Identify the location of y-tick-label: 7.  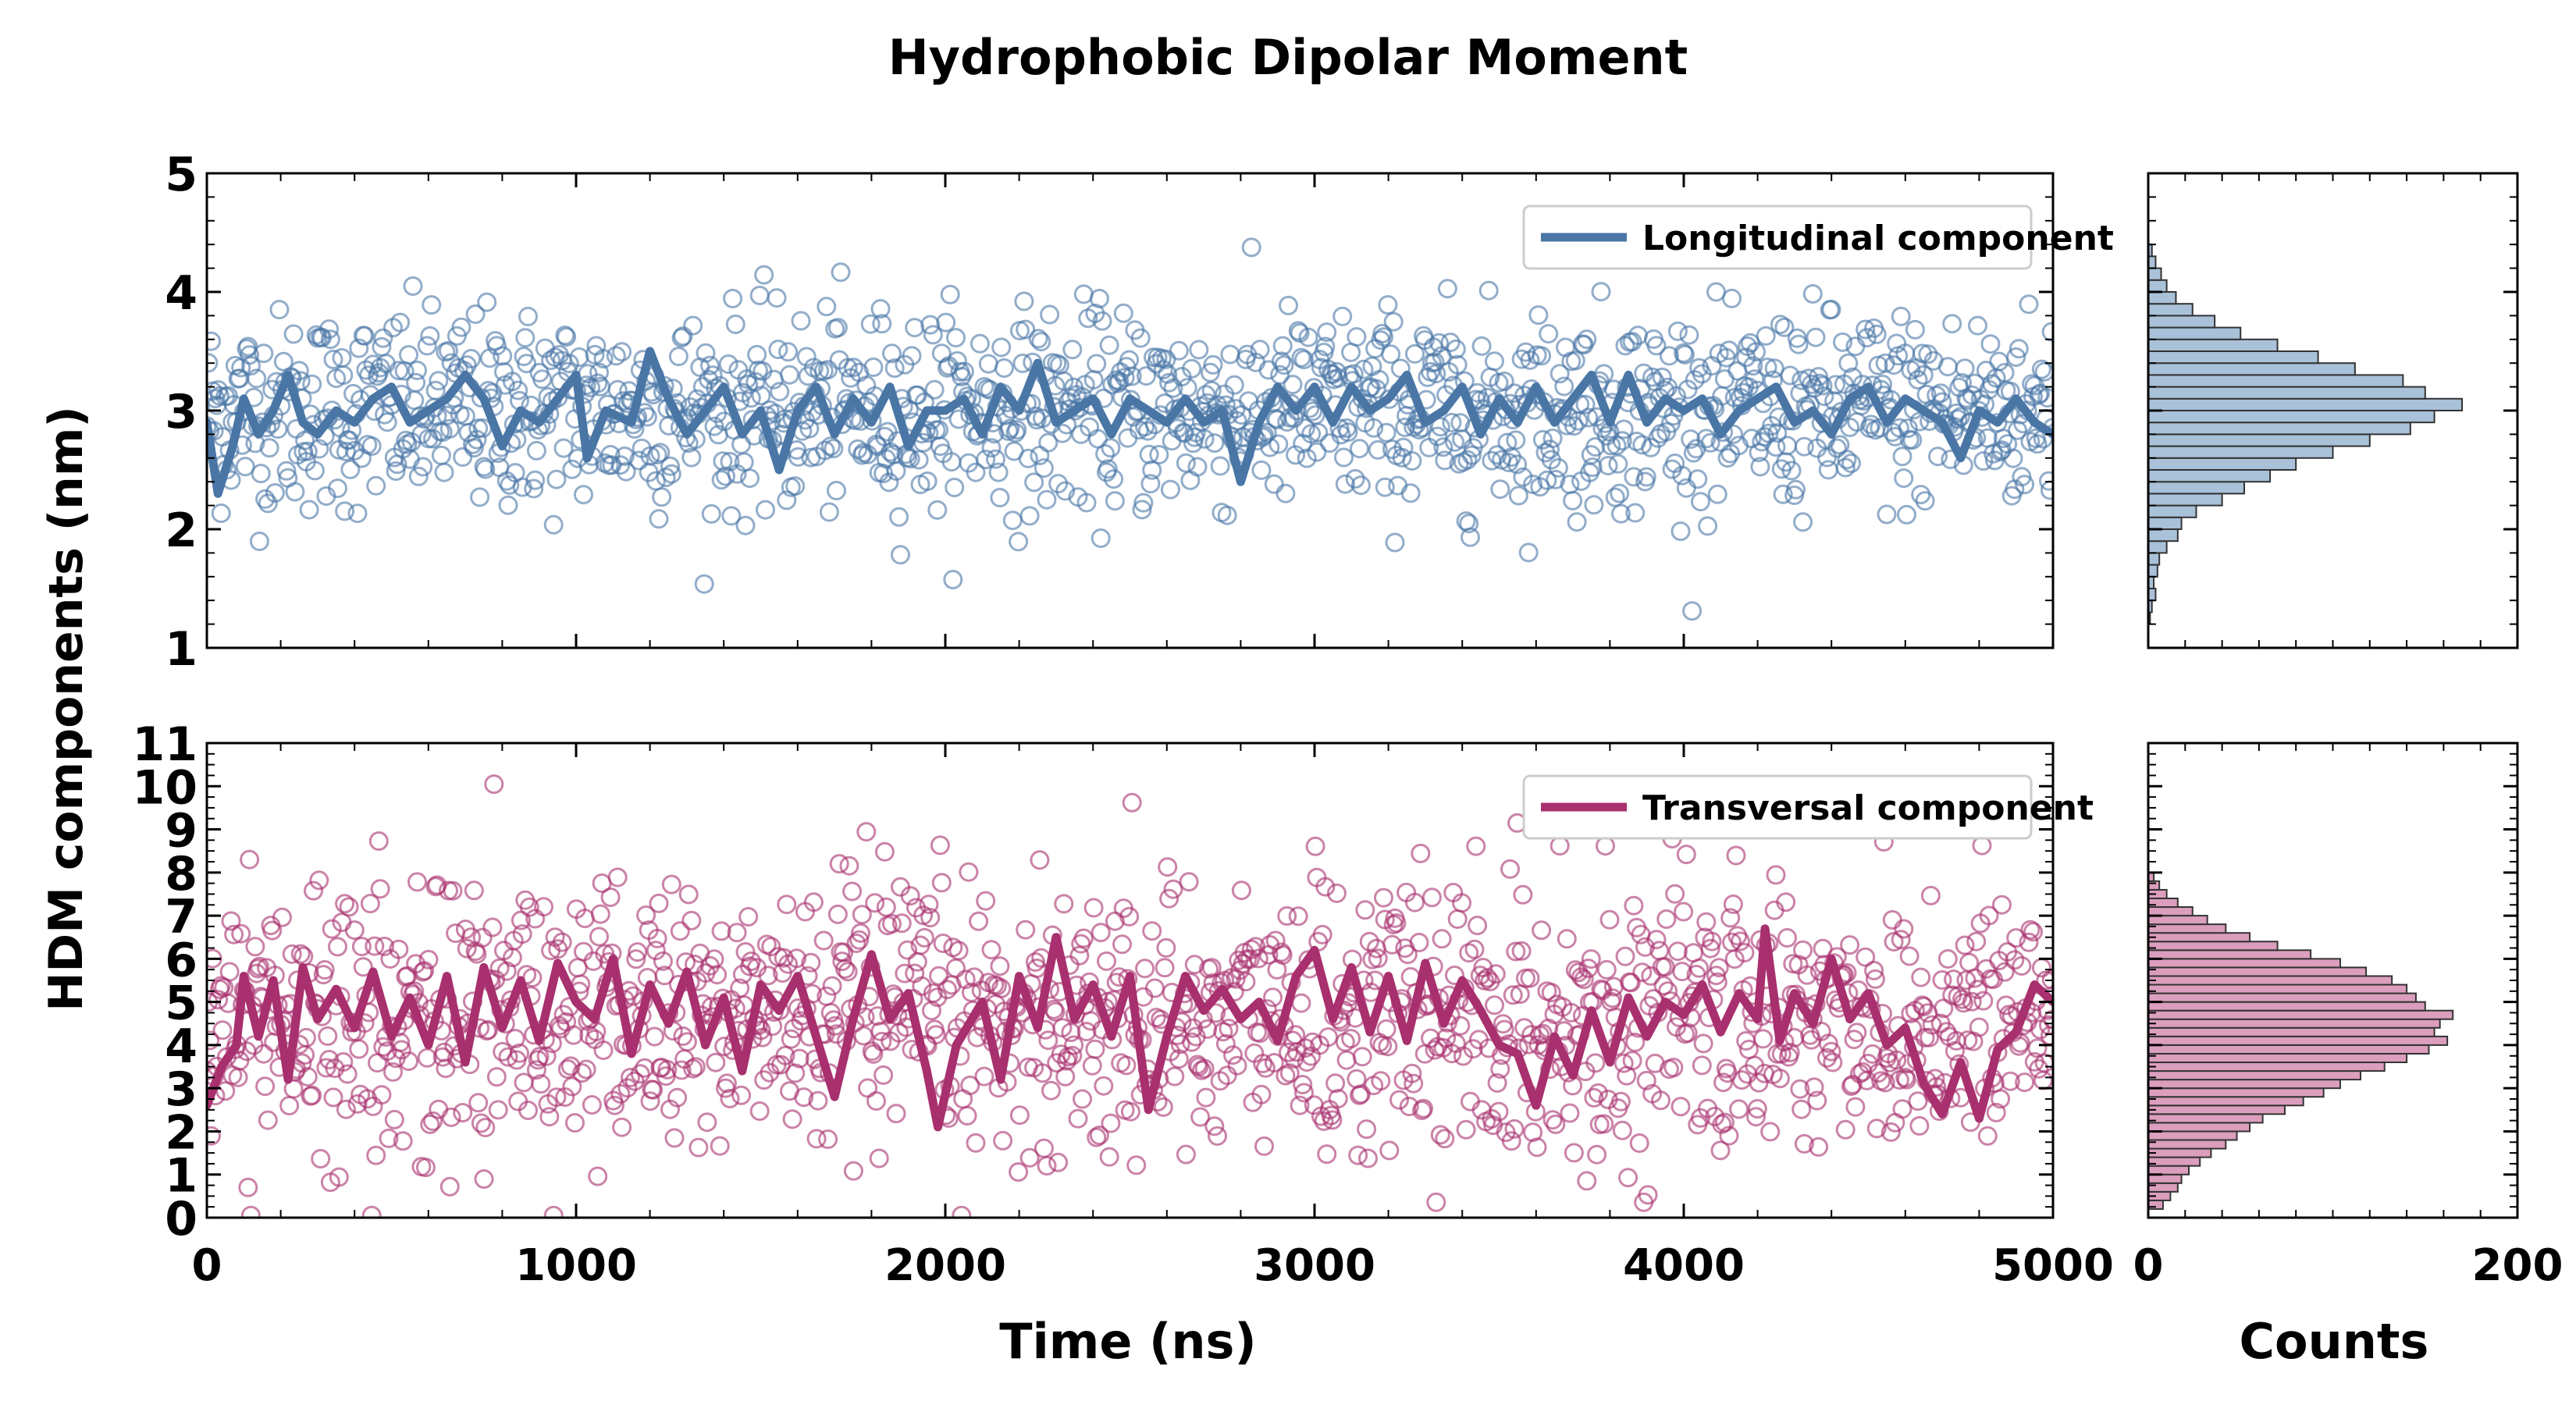
(181, 917).